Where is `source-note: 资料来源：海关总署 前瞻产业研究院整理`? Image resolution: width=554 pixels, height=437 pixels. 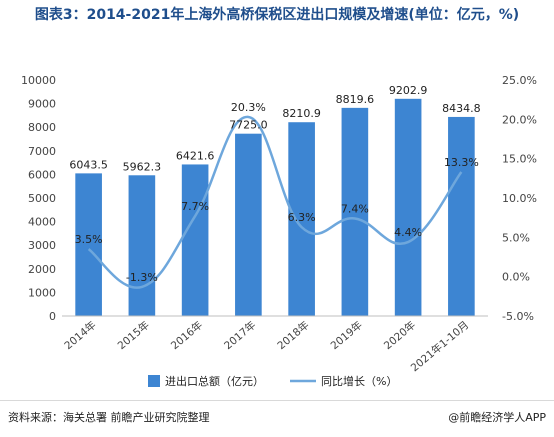
source-note: 资料来源：海关总署 前瞻产业研究院整理 is located at coordinates (109, 417).